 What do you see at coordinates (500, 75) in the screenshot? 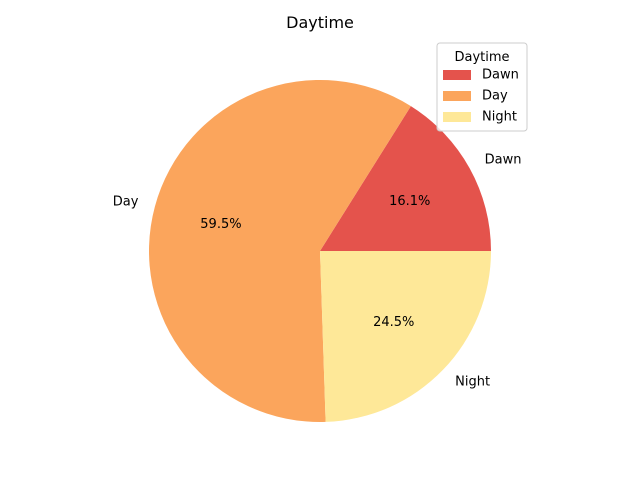
I see `legend-label-dawn: Dawn` at bounding box center [500, 75].